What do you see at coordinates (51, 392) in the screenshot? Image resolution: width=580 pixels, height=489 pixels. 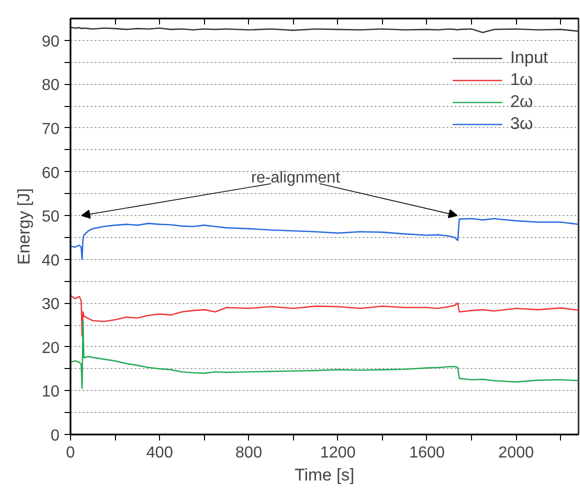 I see `y-tick-label: 10` at bounding box center [51, 392].